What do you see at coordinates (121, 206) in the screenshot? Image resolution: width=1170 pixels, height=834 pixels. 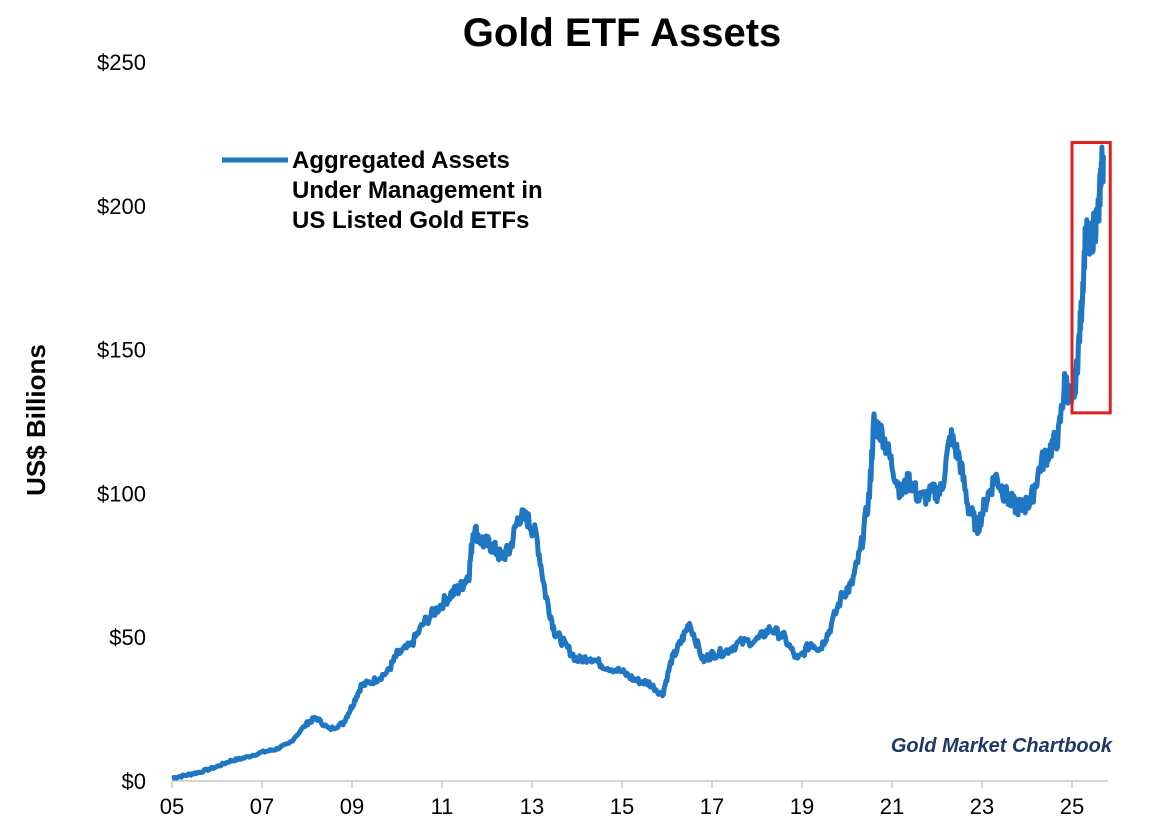 I see `y-tick-label: $200` at bounding box center [121, 206].